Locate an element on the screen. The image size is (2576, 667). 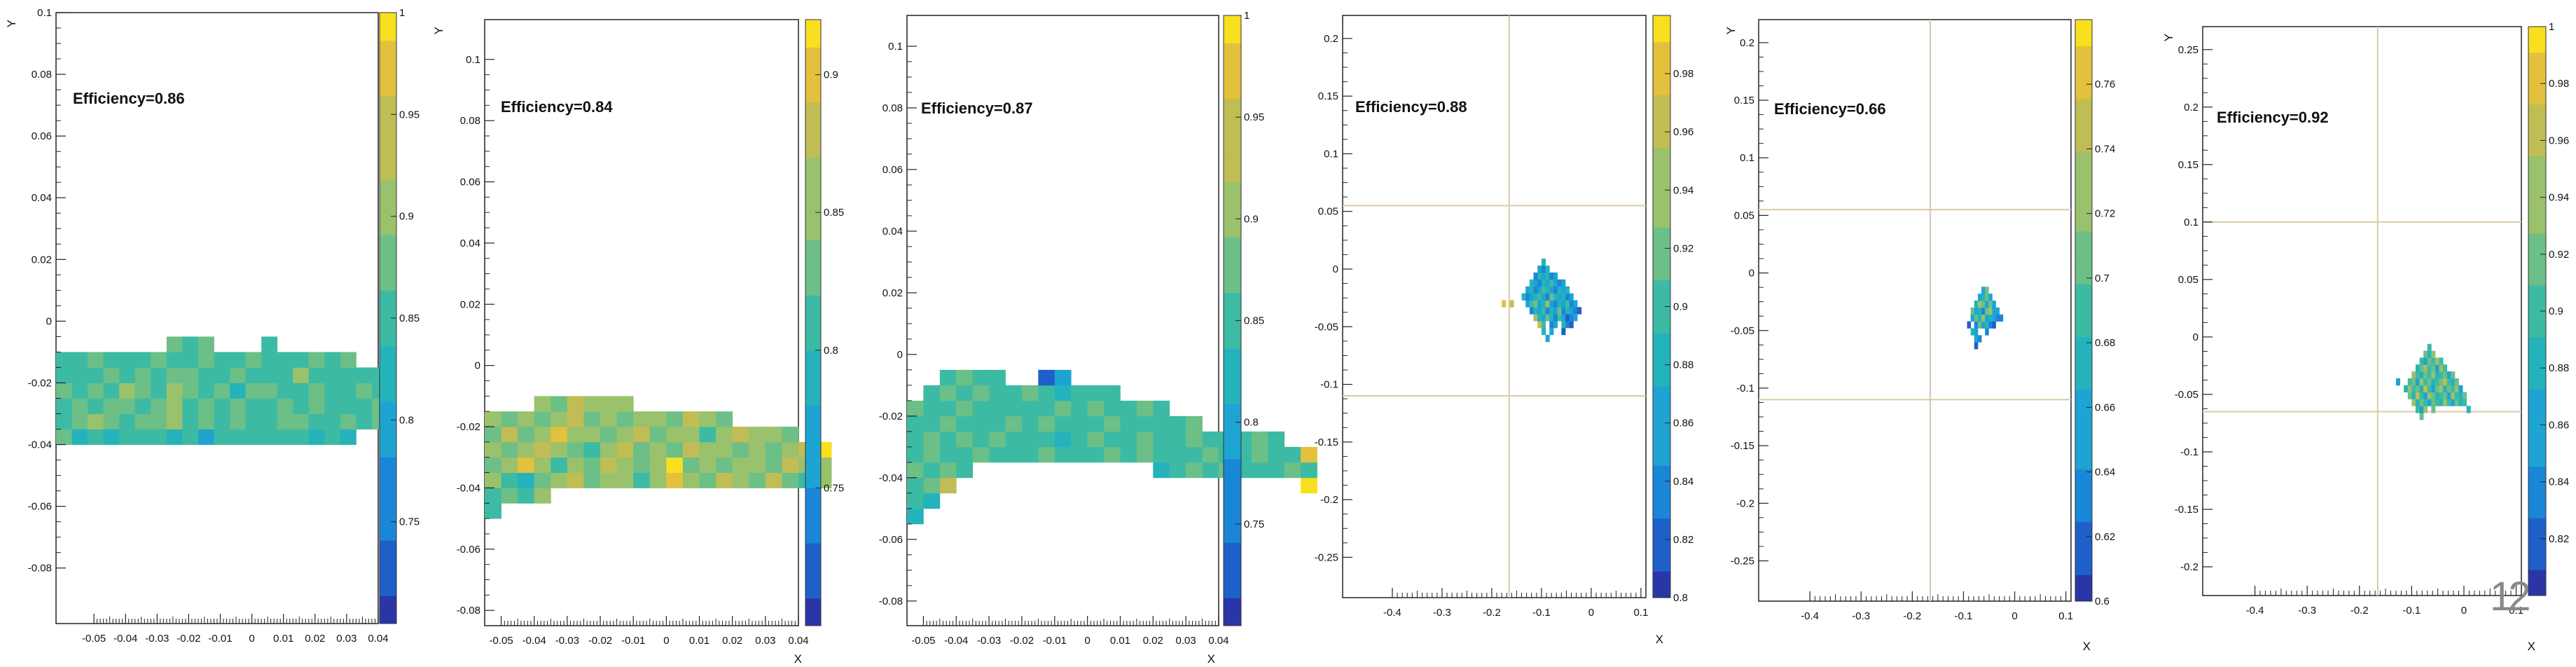
y-tick-label: 0.08 is located at coordinates (42, 75).